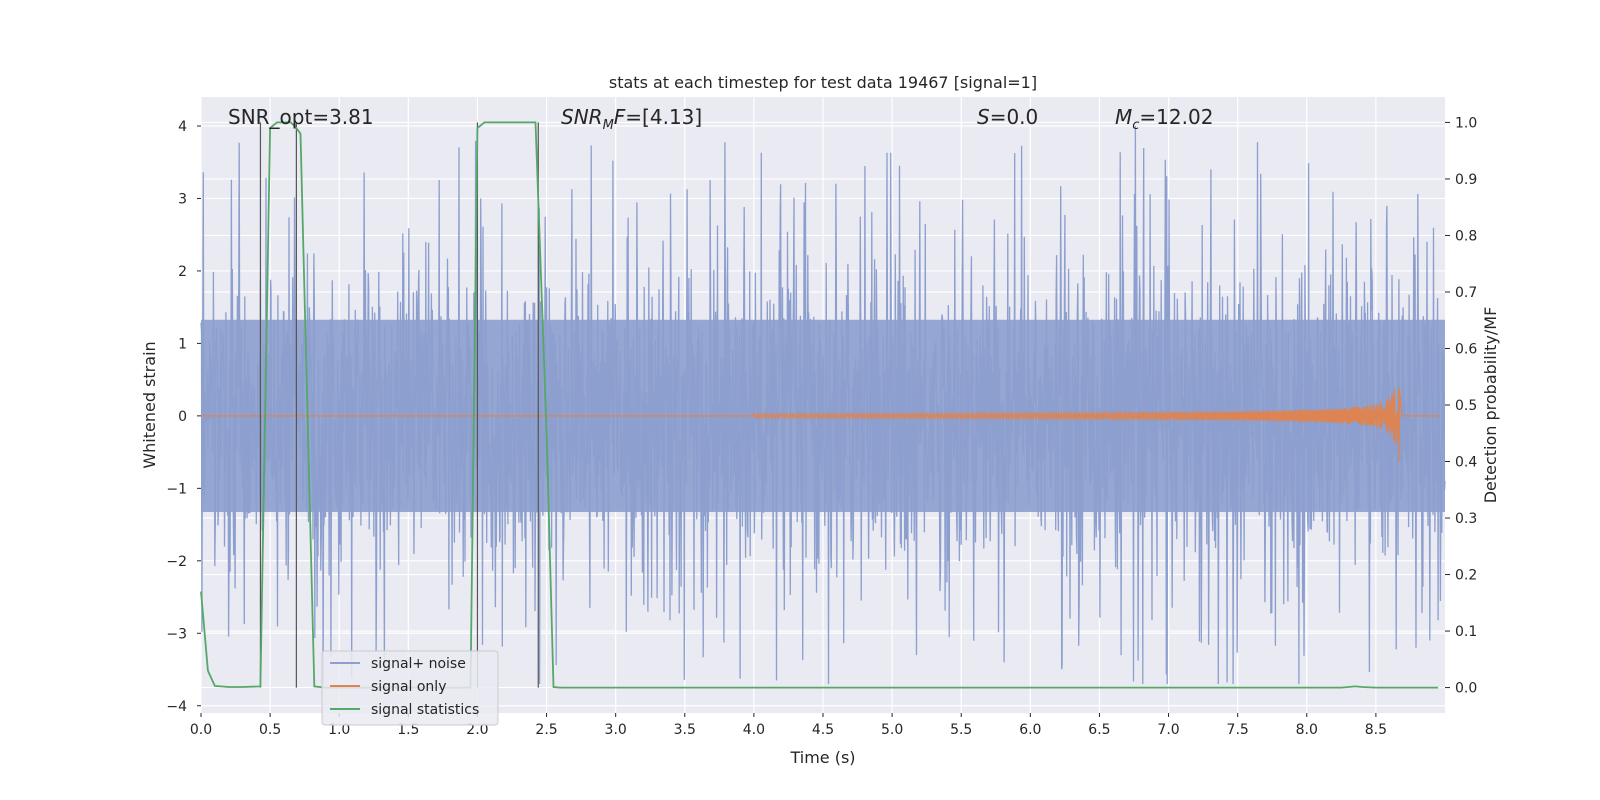 The image size is (1600, 800). What do you see at coordinates (582, 117) in the screenshot?
I see `snr-mf-prefix: SNR` at bounding box center [582, 117].